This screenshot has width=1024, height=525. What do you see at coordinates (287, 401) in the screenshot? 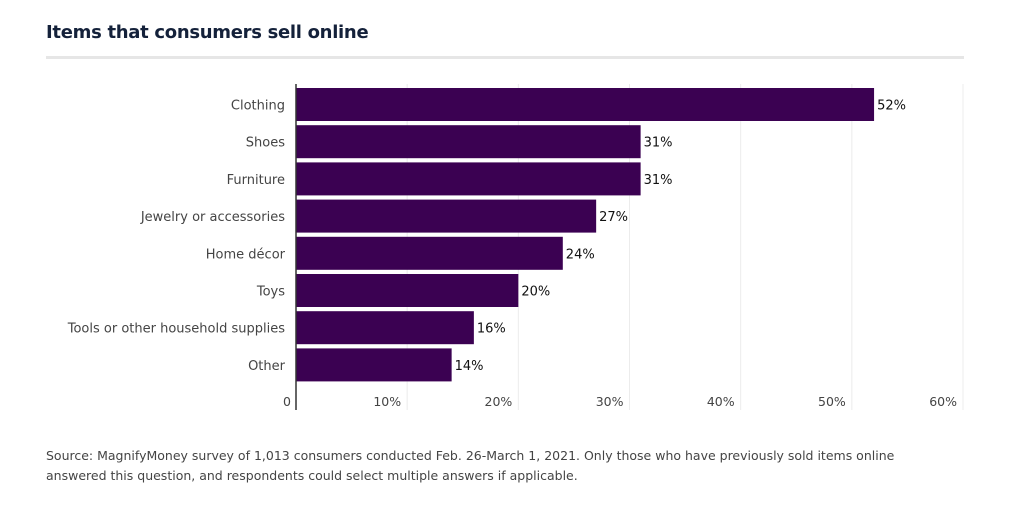
I see `x-tick-label: 0` at bounding box center [287, 401].